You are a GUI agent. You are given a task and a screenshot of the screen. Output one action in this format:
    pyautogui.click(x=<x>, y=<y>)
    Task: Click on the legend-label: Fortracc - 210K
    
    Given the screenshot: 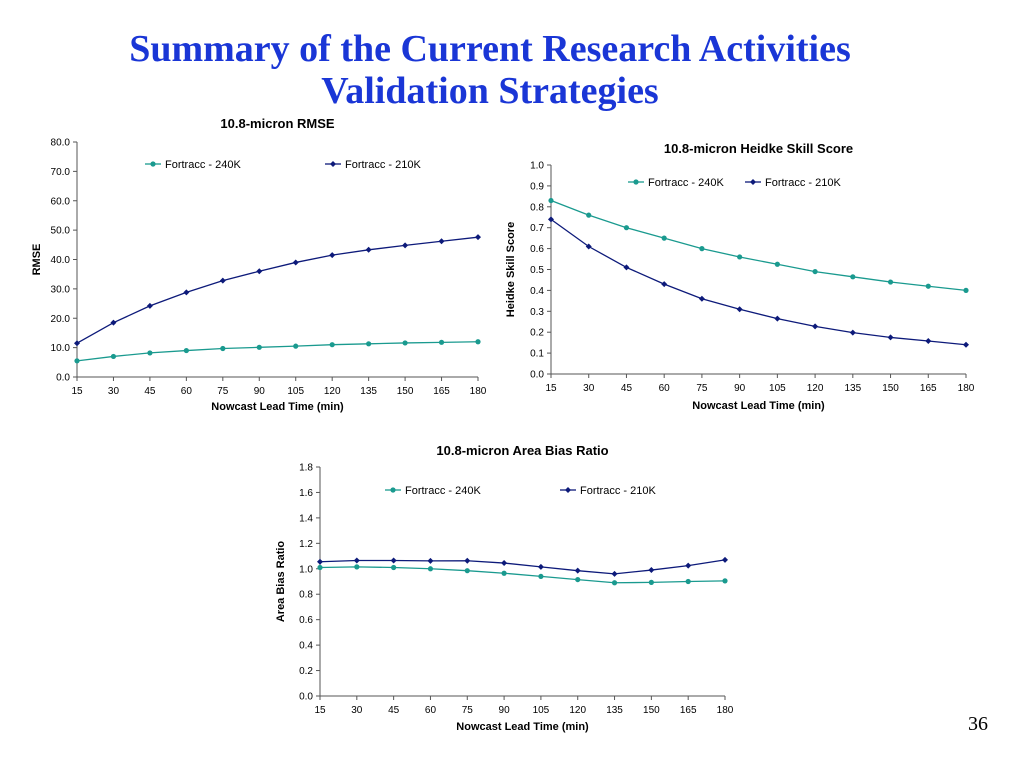 What is the action you would take?
    pyautogui.click(x=803, y=183)
    